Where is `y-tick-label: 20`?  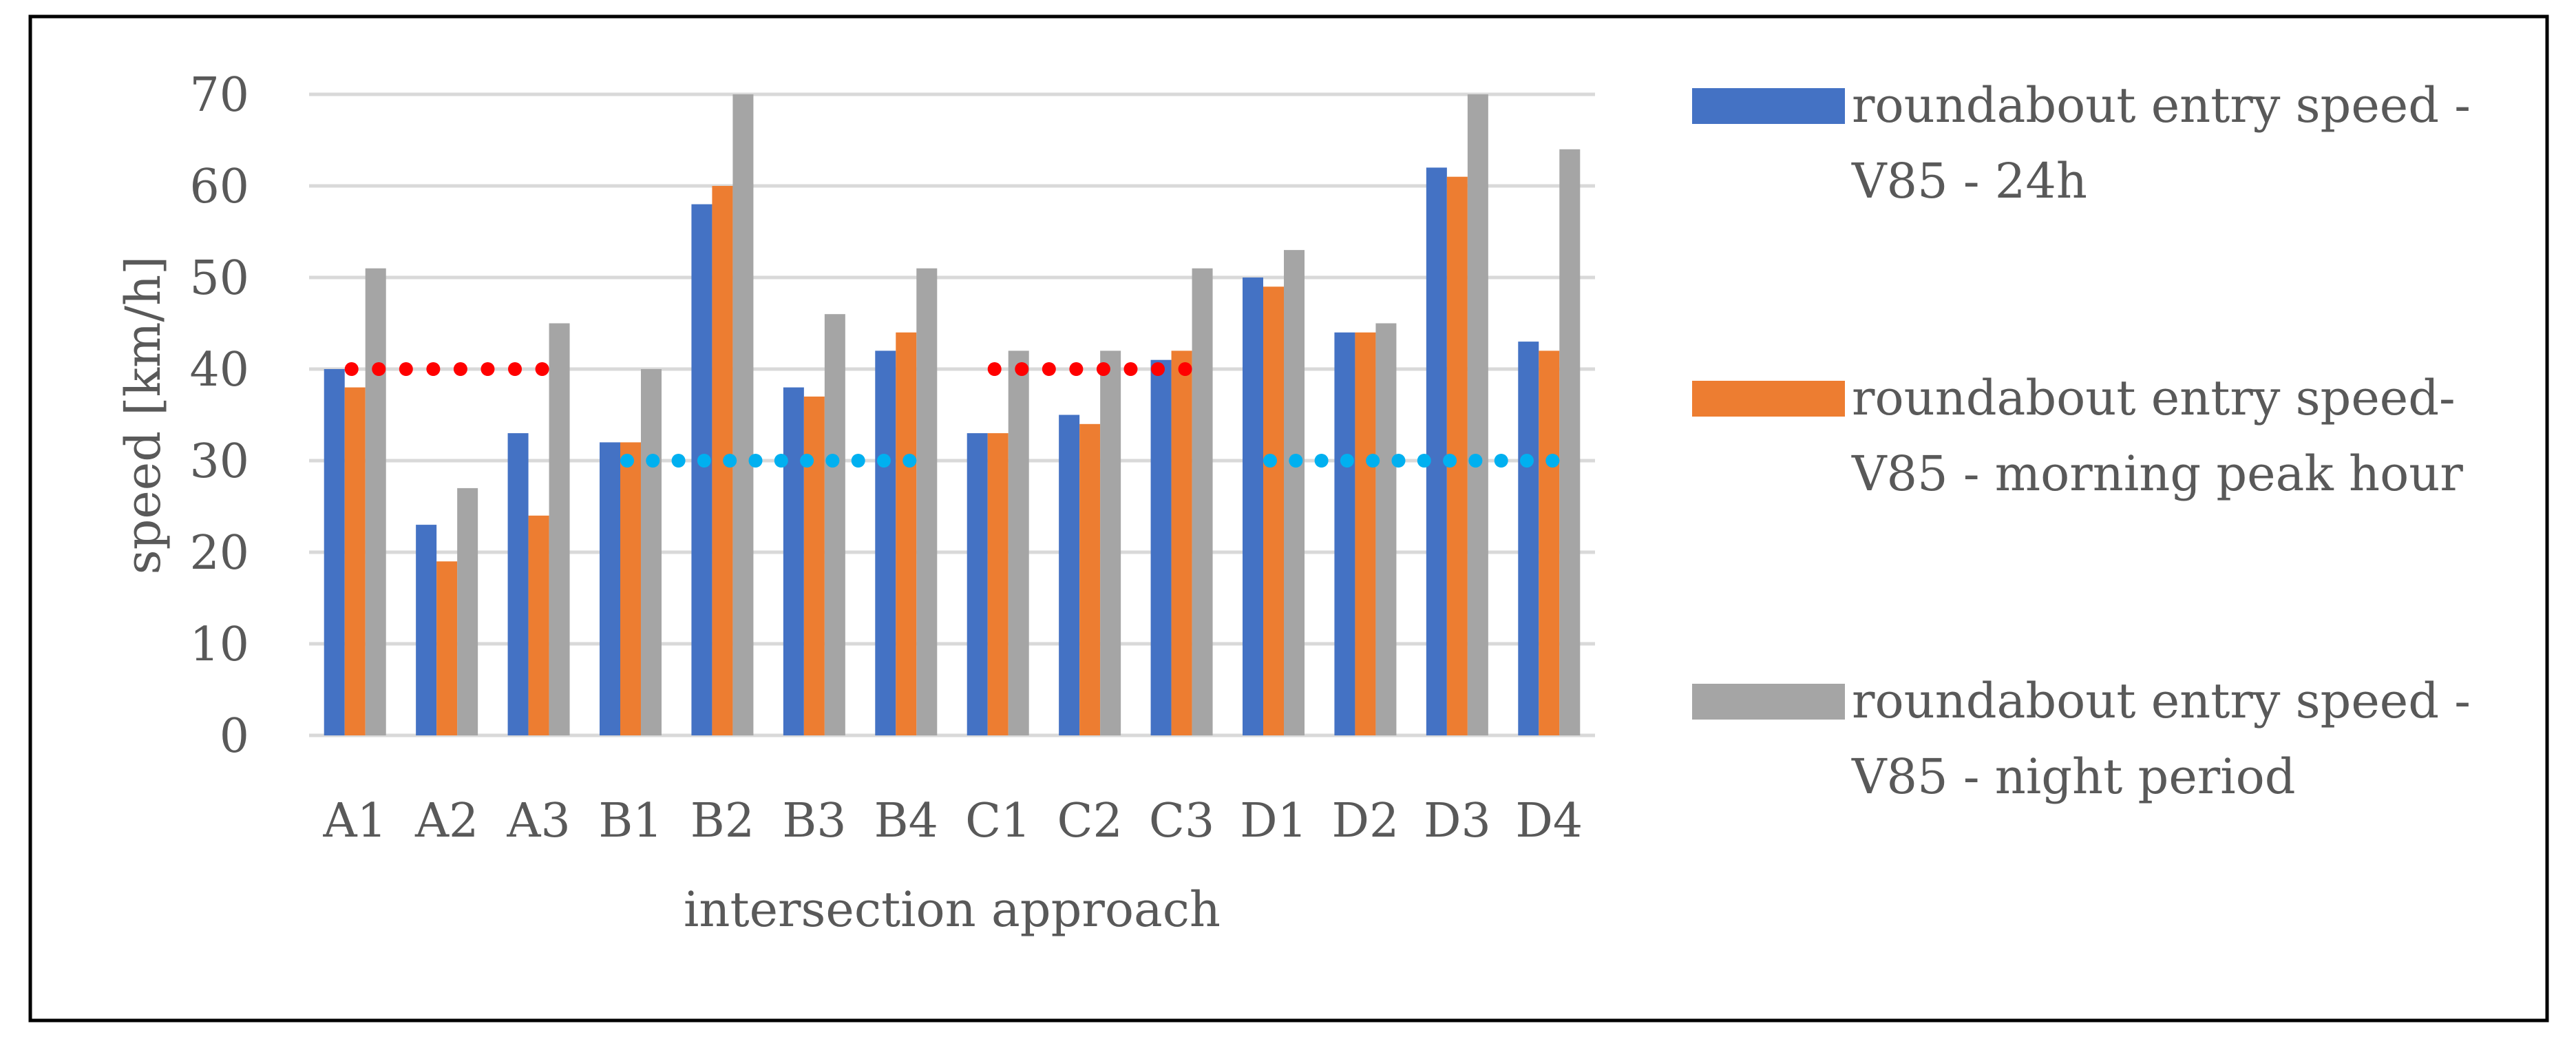
y-tick-label: 20 is located at coordinates (219, 553).